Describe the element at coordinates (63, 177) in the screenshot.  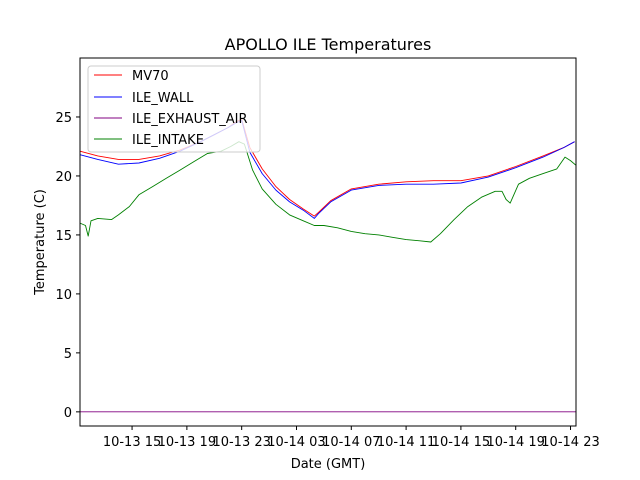
I see `y-tick-label: 20` at that location.